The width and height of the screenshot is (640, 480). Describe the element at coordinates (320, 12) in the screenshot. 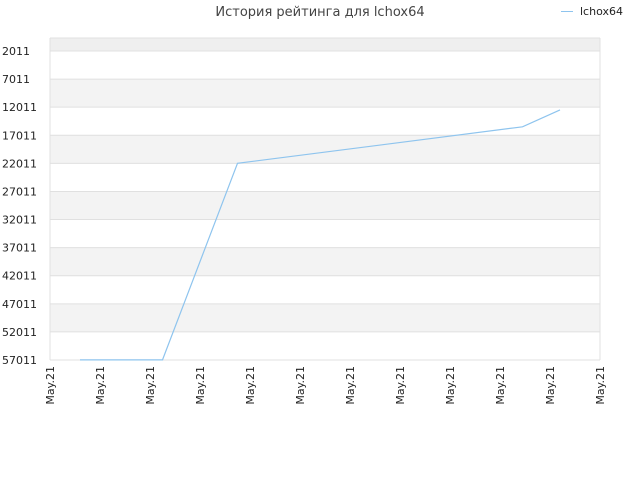

I see `chart-title: История рейтинга для lchox64` at that location.